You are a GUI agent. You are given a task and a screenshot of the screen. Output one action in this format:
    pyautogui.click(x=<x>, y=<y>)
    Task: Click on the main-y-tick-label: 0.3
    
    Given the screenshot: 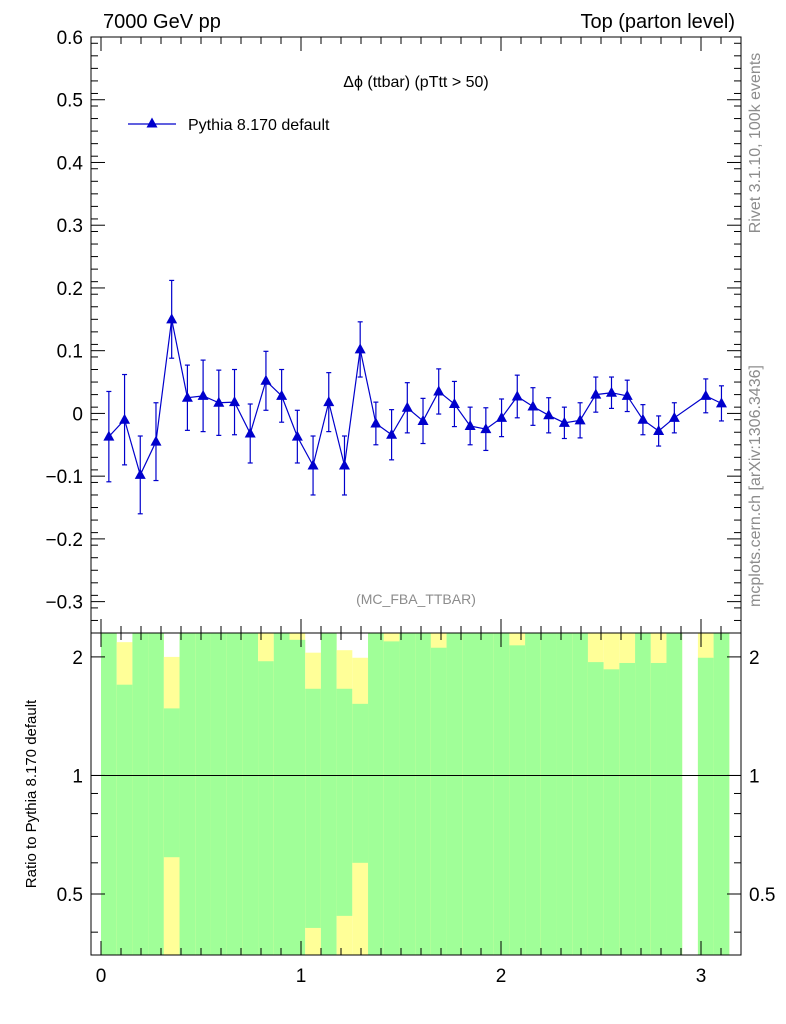 What is the action you would take?
    pyautogui.click(x=70, y=226)
    